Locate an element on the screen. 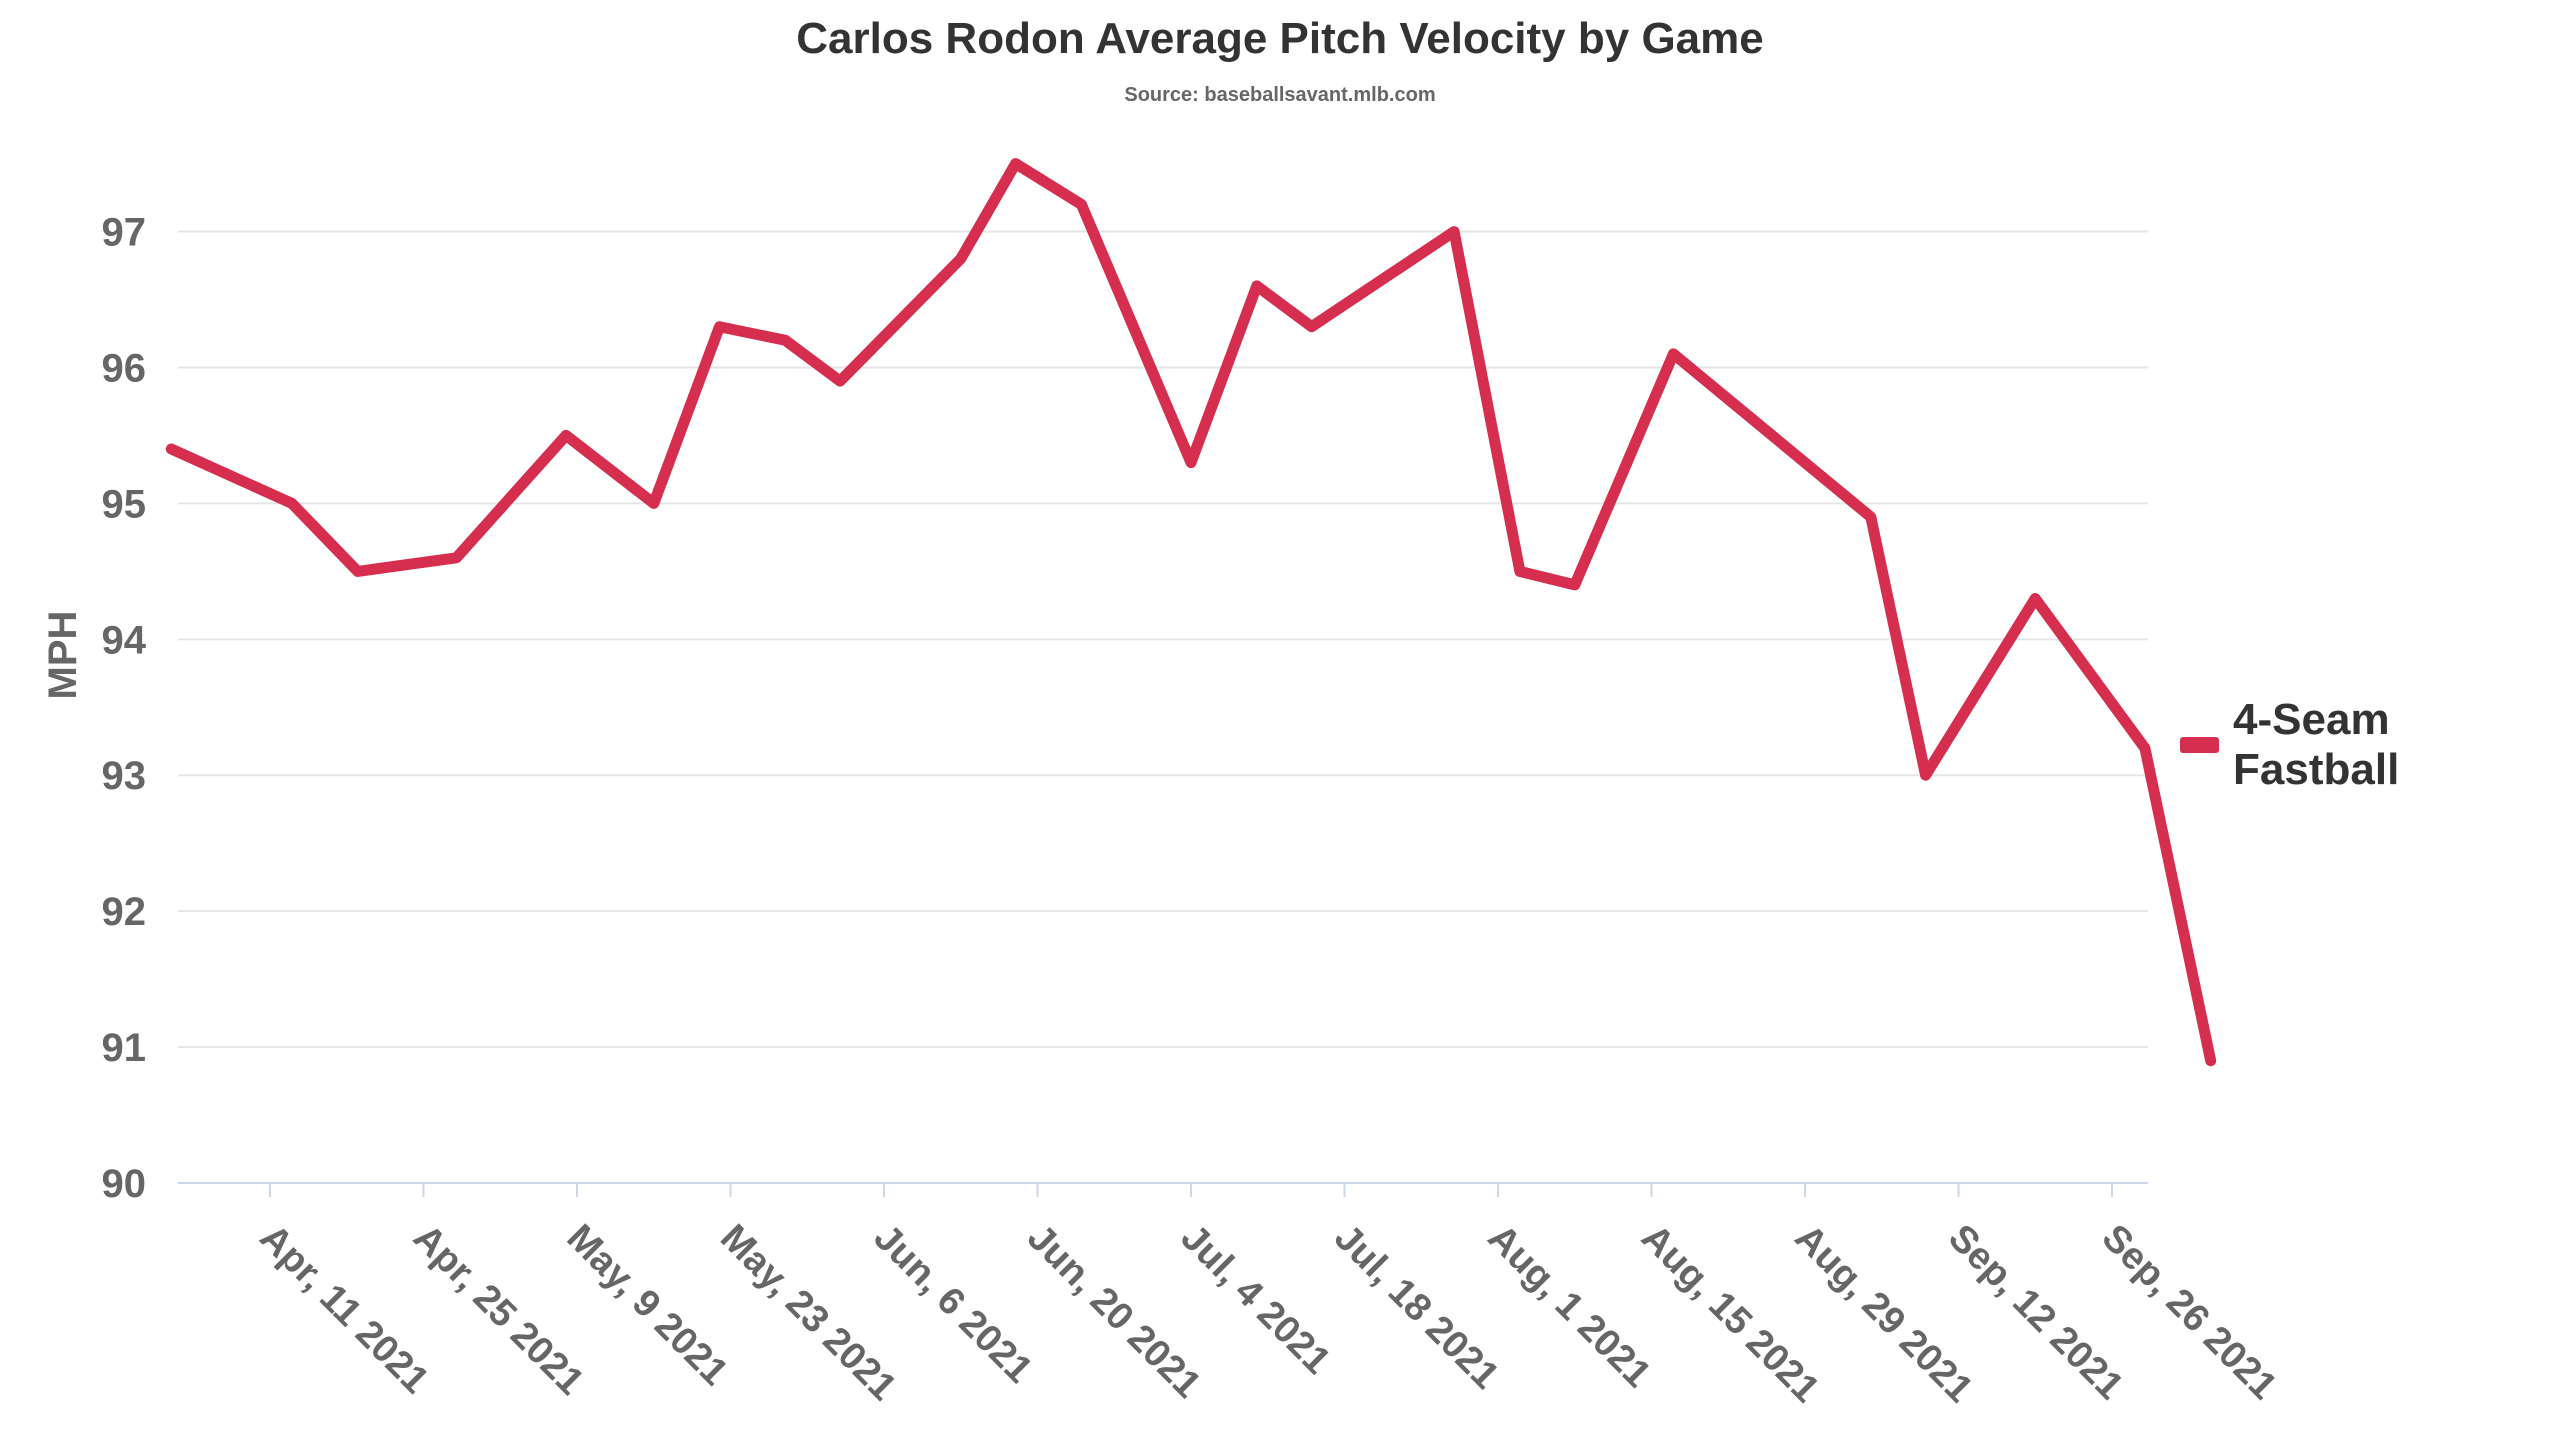 Image resolution: width=2560 pixels, height=1440 pixels. legend: 4-Seam Fastball is located at coordinates (2370, 745).